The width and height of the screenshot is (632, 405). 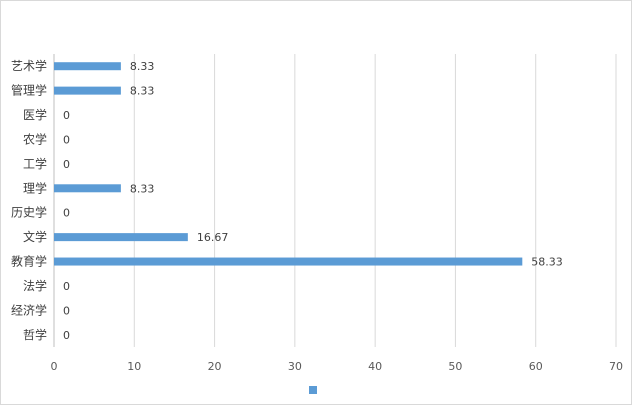 I want to click on x-tick-label: 10, so click(x=134, y=366).